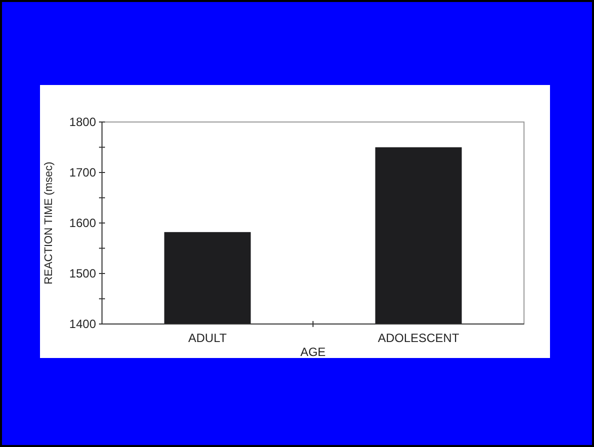 Image resolution: width=594 pixels, height=447 pixels. I want to click on y-tick-label: 1500, so click(82, 273).